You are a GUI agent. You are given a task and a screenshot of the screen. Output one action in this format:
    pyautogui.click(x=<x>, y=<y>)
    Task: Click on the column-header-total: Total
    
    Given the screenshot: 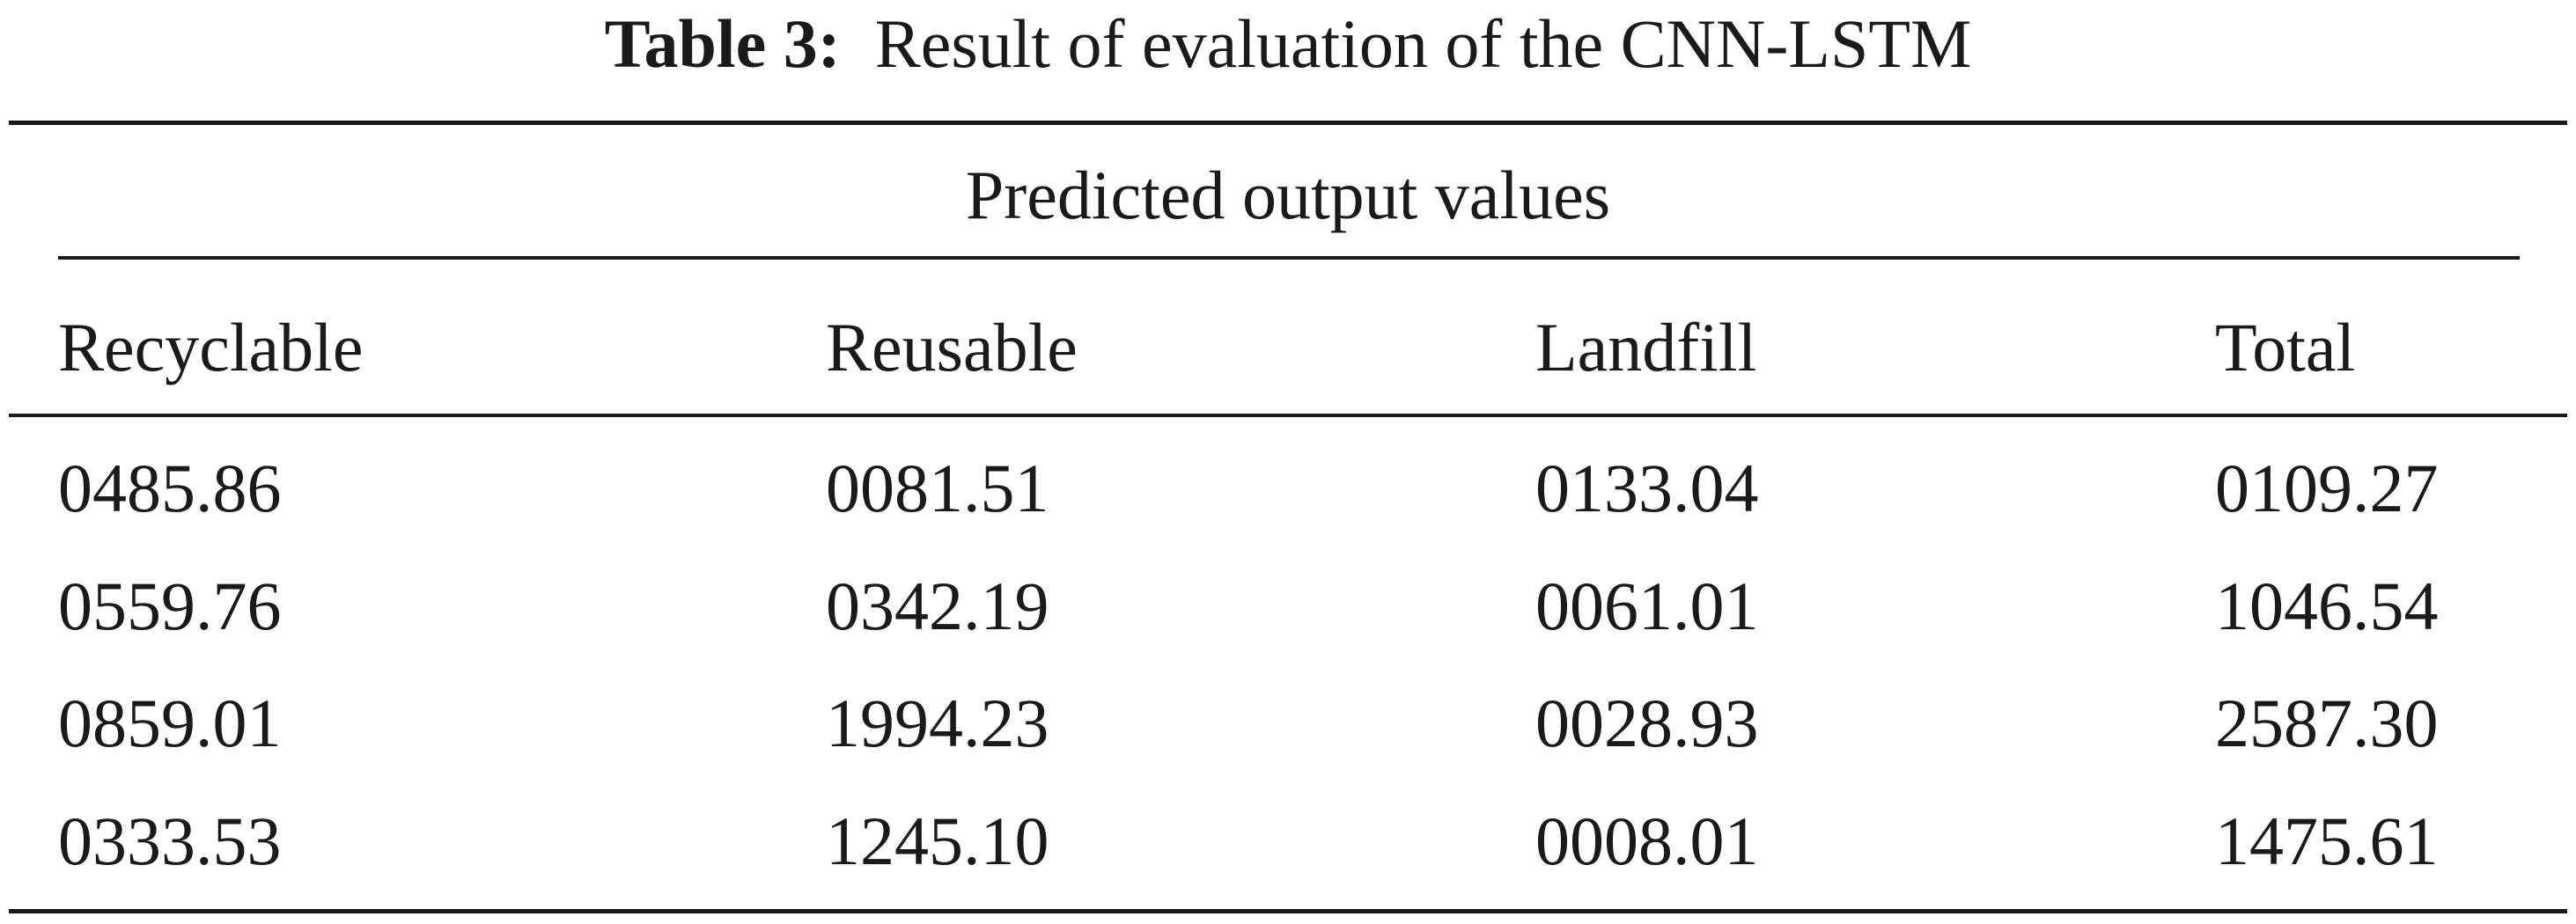 What is the action you would take?
    pyautogui.click(x=2286, y=347)
    